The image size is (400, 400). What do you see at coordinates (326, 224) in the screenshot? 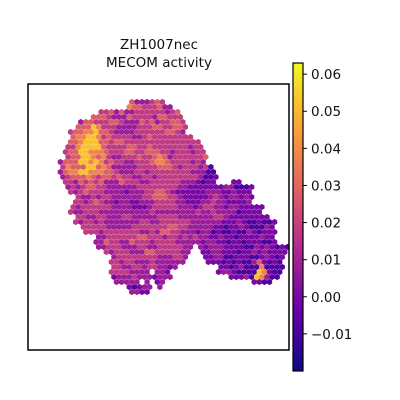
I see `colorbar-tick-label: 0.02` at bounding box center [326, 224].